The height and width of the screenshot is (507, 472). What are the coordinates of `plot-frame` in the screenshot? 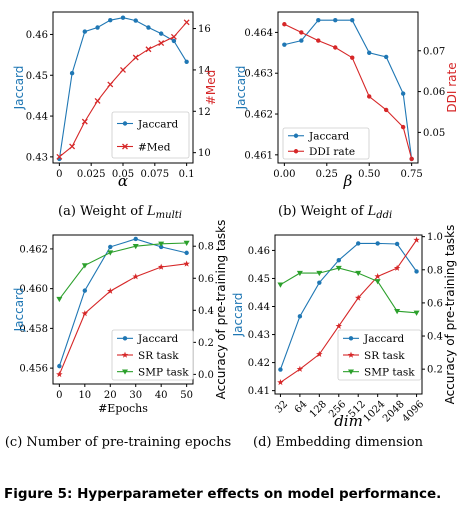 It's located at (348, 87).